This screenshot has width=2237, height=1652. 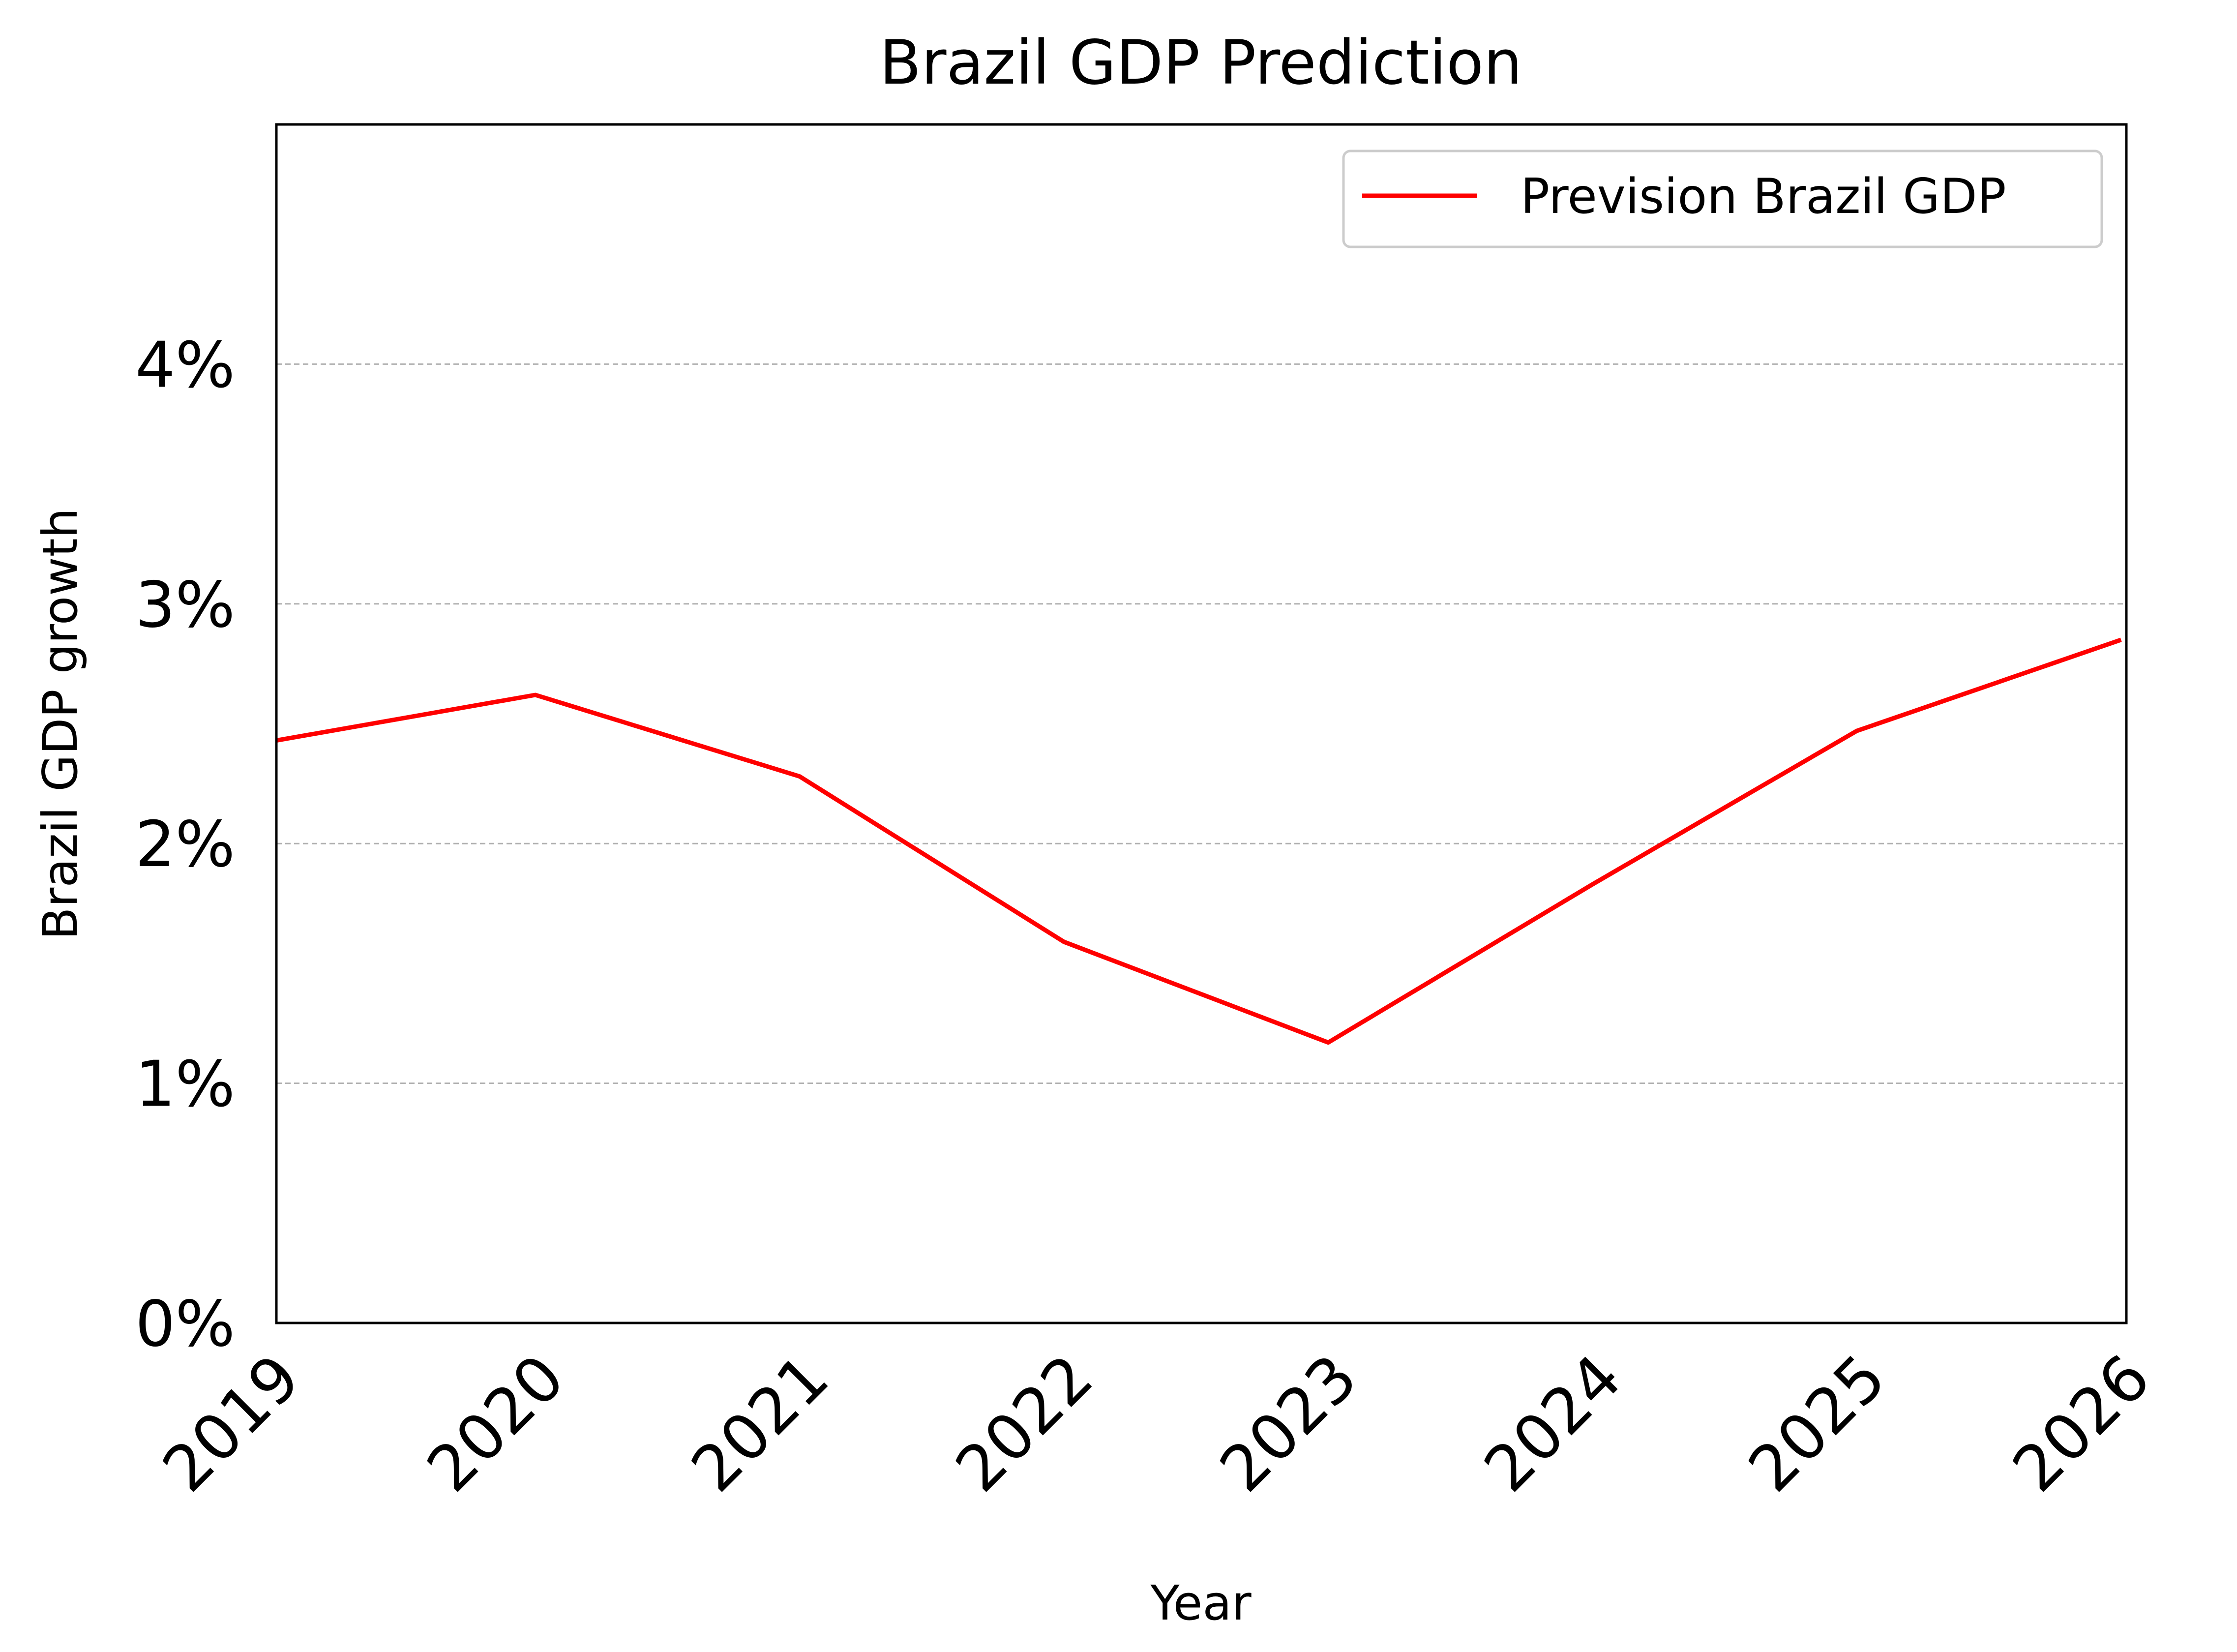 I want to click on y-tick-label: 3%, so click(x=185, y=605).